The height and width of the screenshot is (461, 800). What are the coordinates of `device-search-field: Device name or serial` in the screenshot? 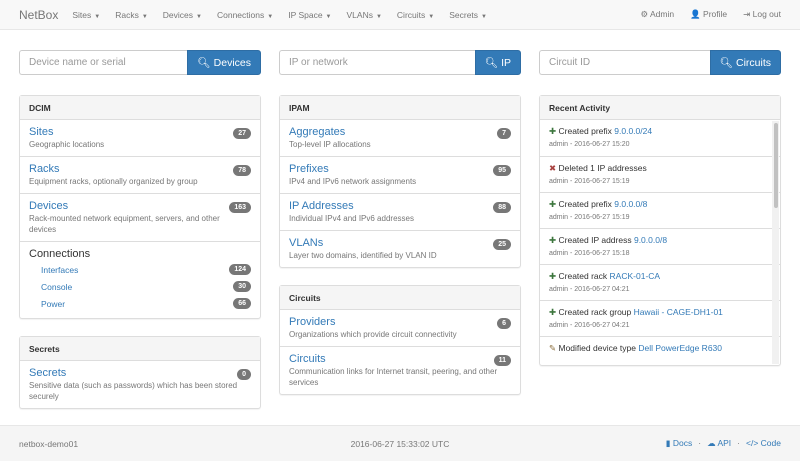 It's located at (103, 62).